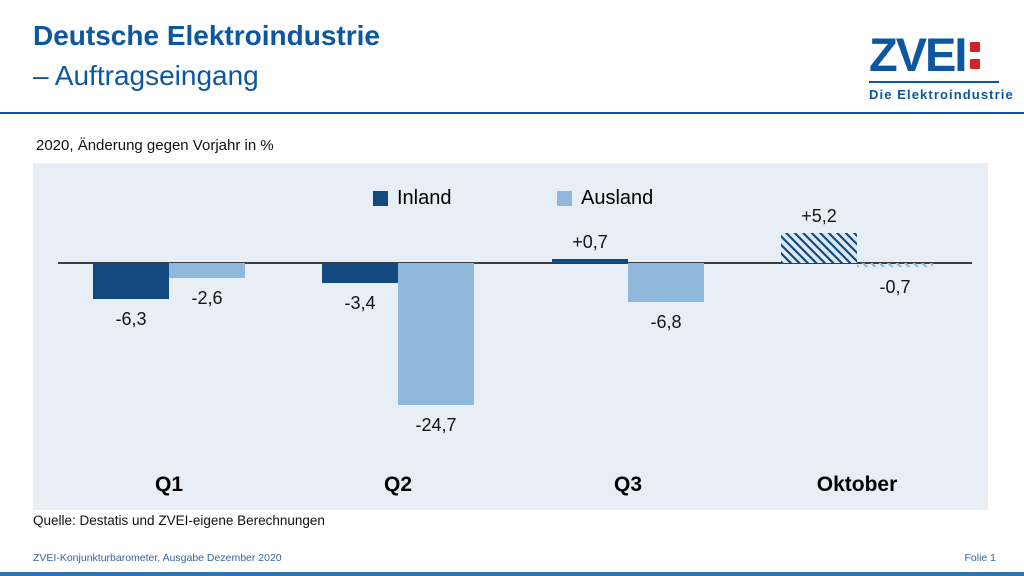  I want to click on colon-dot-top, so click(975, 47).